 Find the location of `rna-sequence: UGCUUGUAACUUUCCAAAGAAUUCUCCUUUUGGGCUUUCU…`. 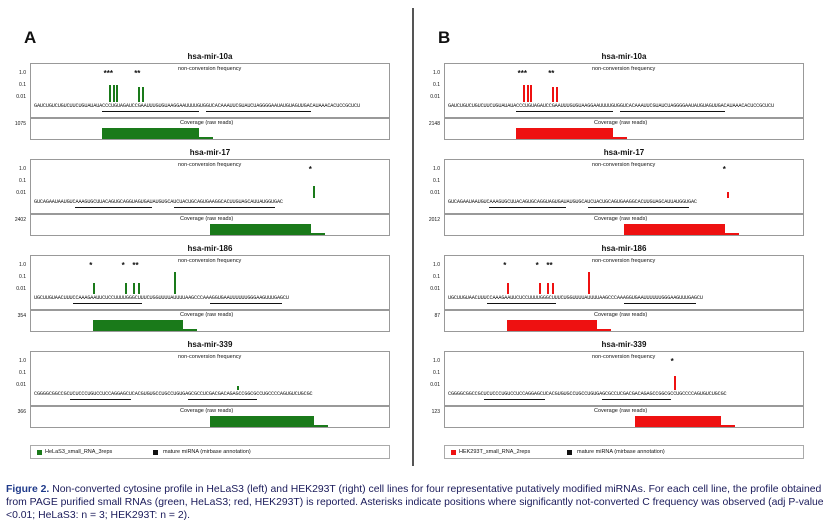

rna-sequence: UGCUUGUAACUUUCCAAAGAAUUCUCCUUUUGGGCUUUCU… is located at coordinates (161, 298).